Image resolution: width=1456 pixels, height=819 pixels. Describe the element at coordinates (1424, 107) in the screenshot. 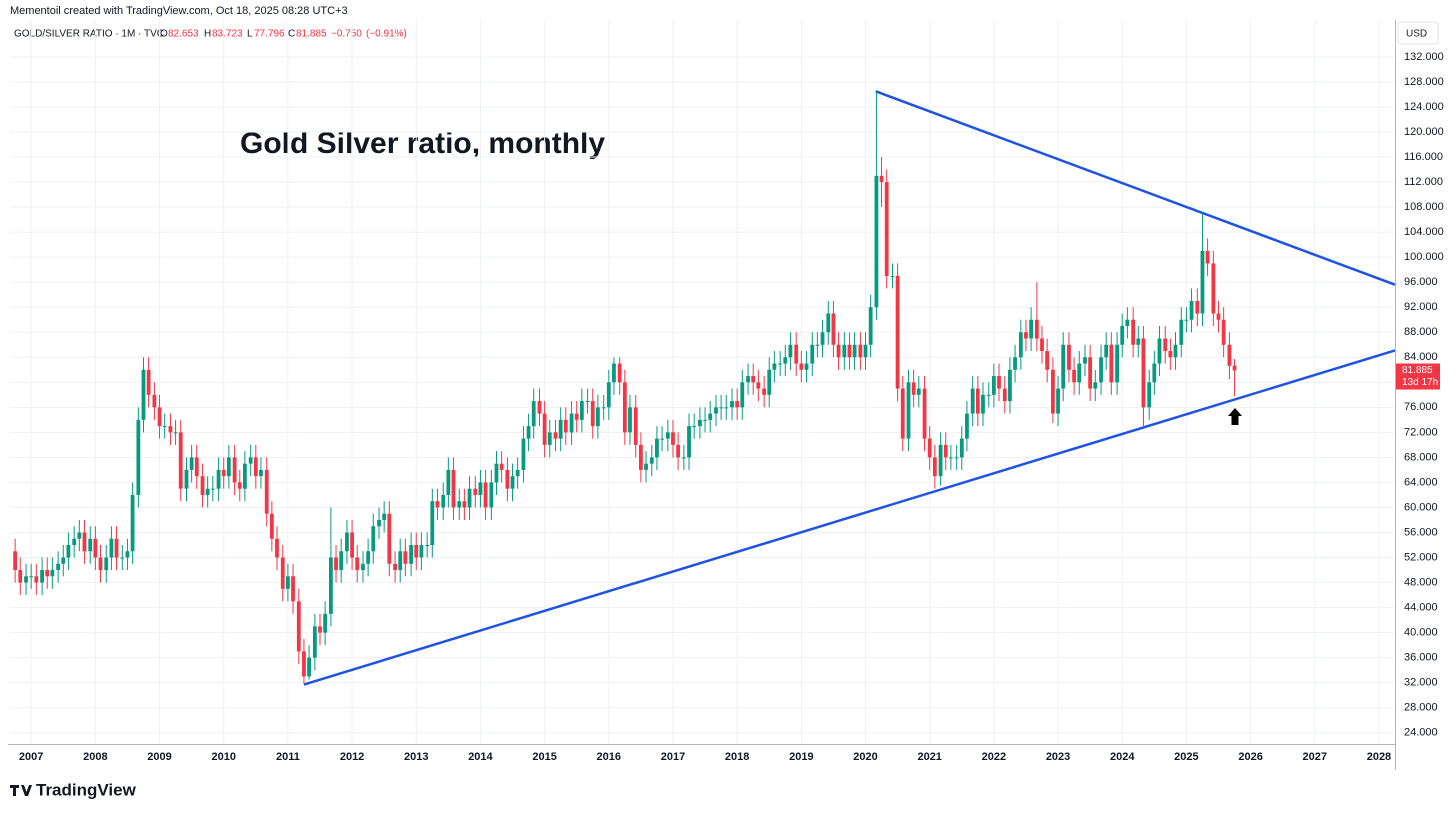

I see `y-tick-label: 124.000` at that location.